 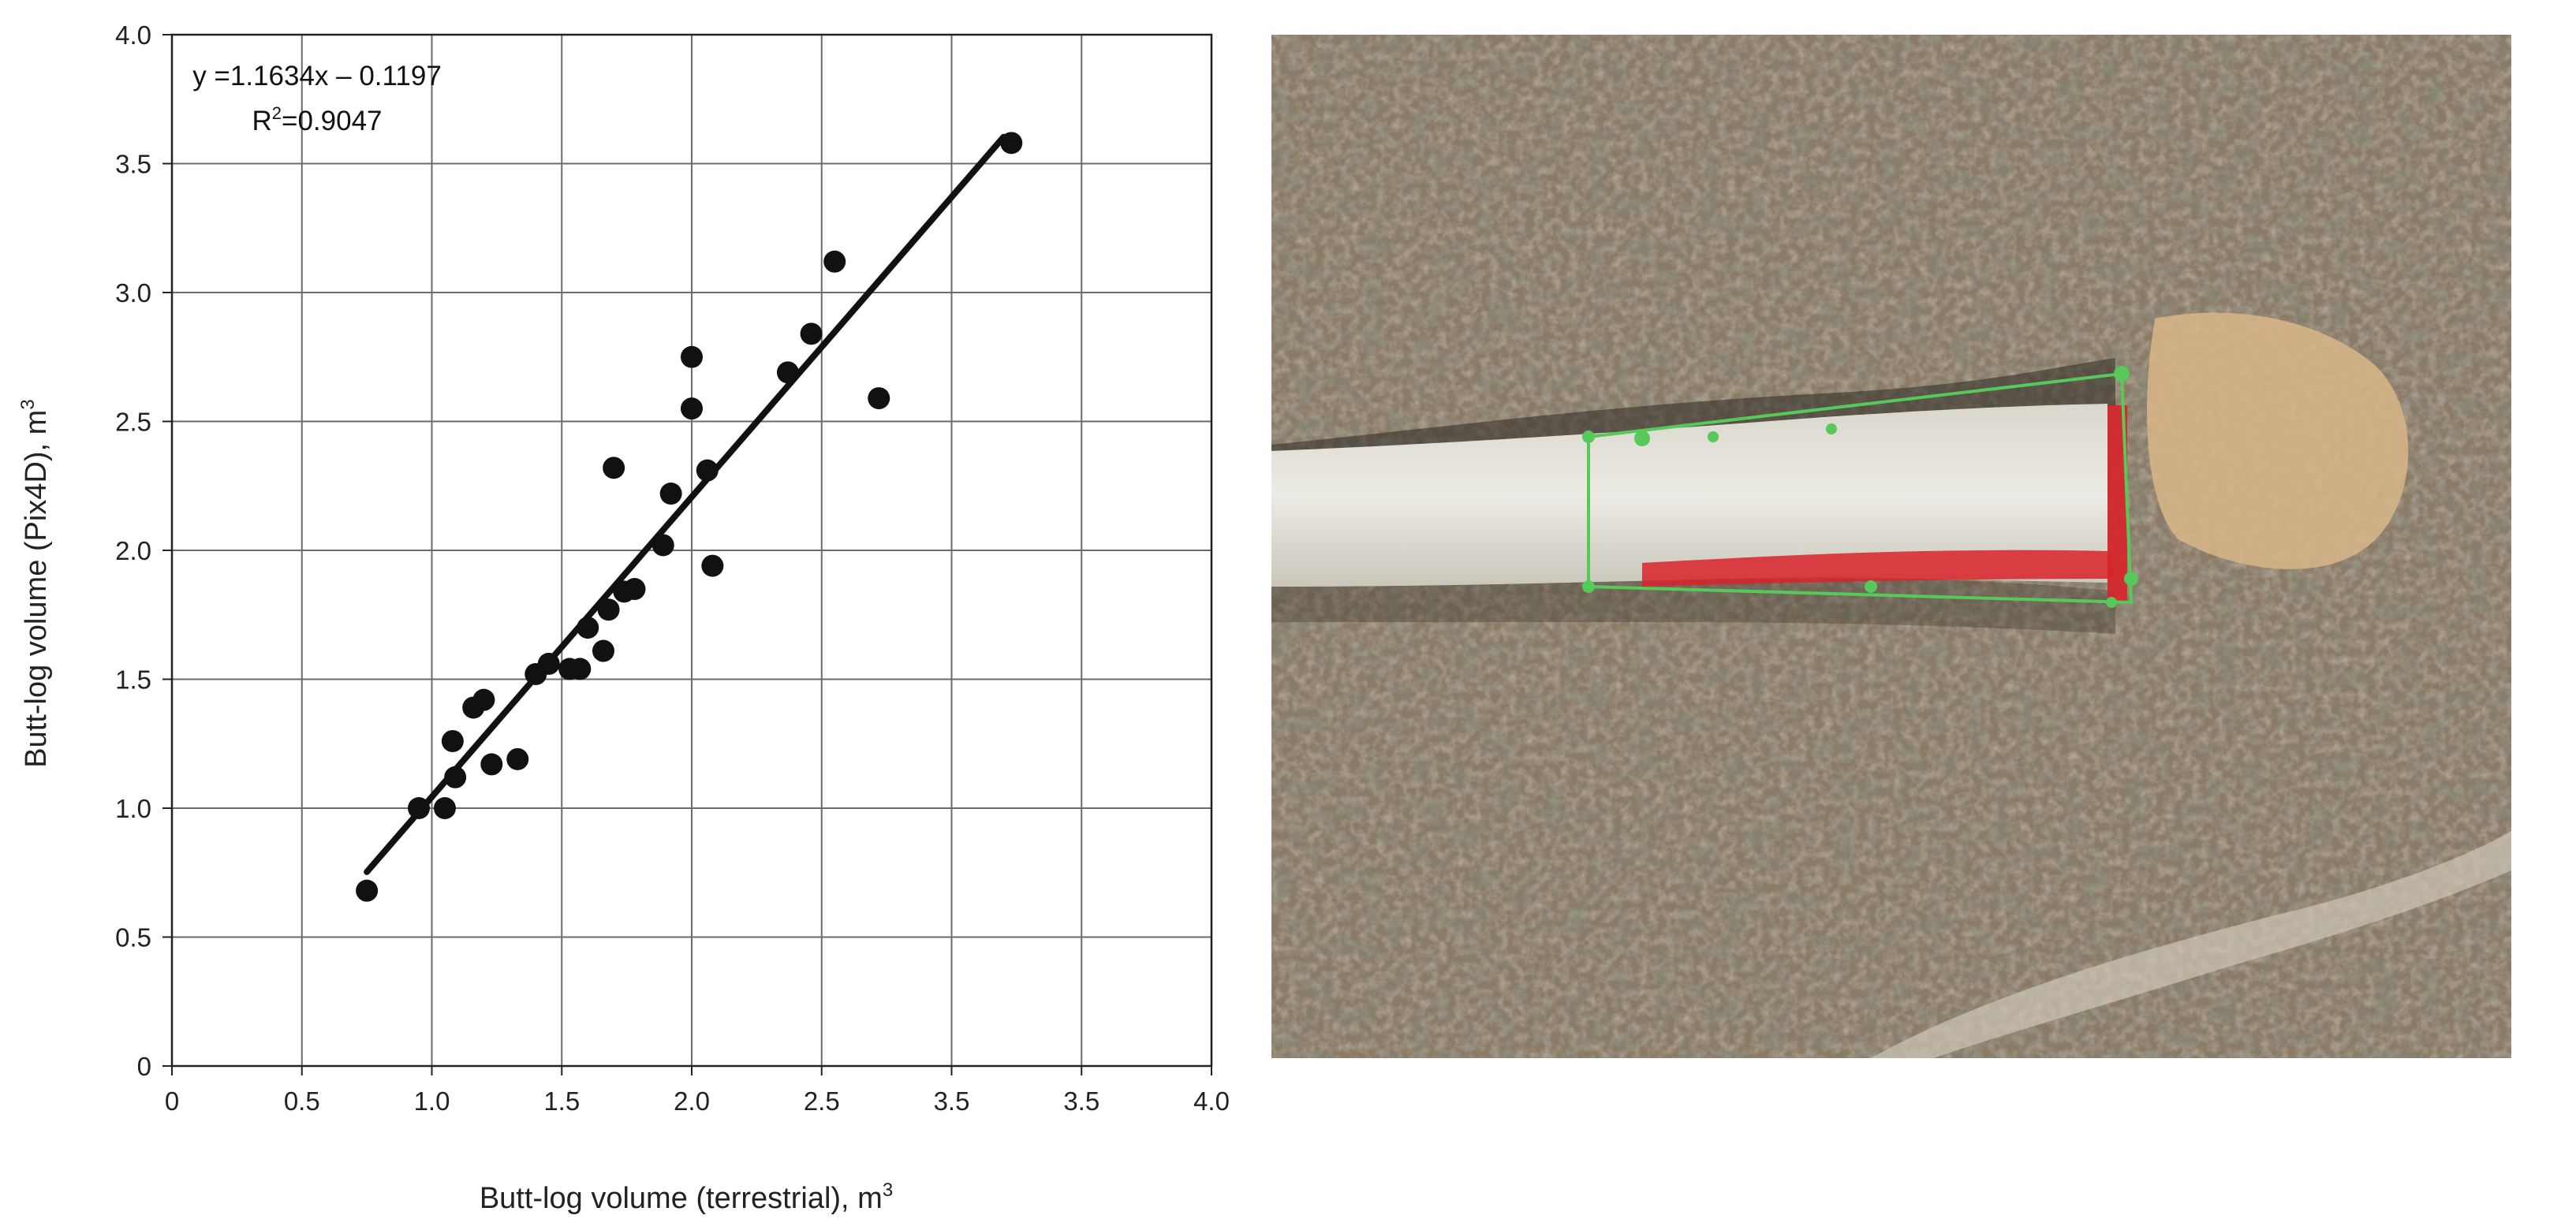 What do you see at coordinates (432, 1101) in the screenshot?
I see `x-tick-label: 1.0` at bounding box center [432, 1101].